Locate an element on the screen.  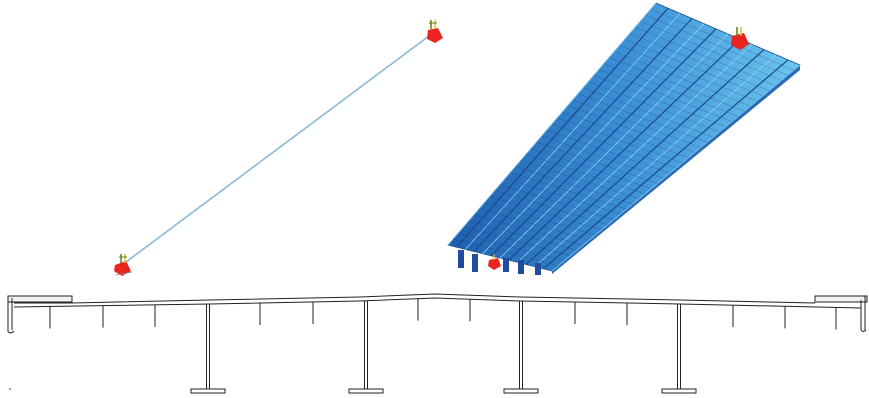
deck-edge-face is located at coordinates (676, 169).